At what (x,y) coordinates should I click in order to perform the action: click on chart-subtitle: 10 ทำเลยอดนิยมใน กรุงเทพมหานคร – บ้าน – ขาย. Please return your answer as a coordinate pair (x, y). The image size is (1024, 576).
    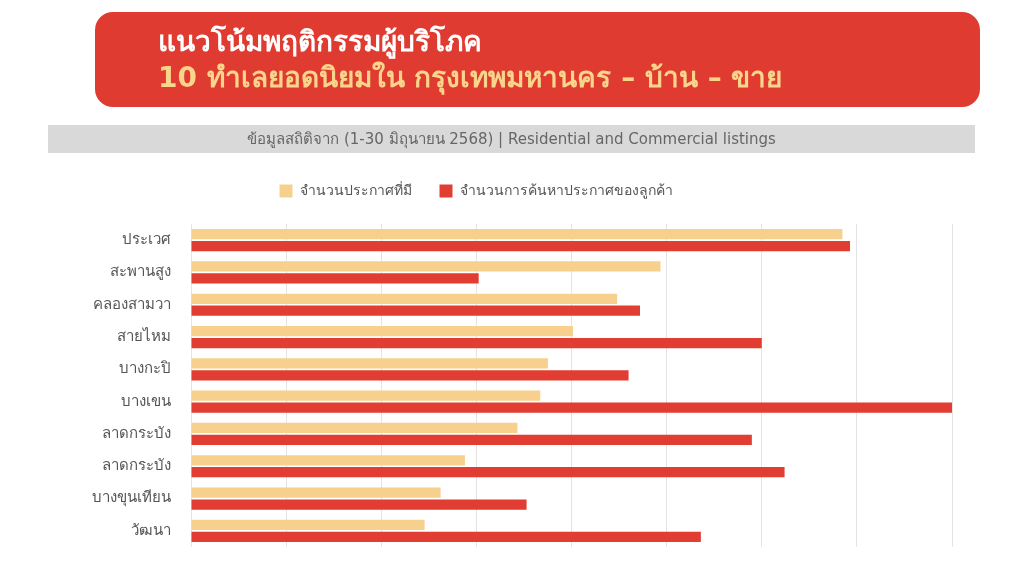
    Looking at the image, I should click on (470, 78).